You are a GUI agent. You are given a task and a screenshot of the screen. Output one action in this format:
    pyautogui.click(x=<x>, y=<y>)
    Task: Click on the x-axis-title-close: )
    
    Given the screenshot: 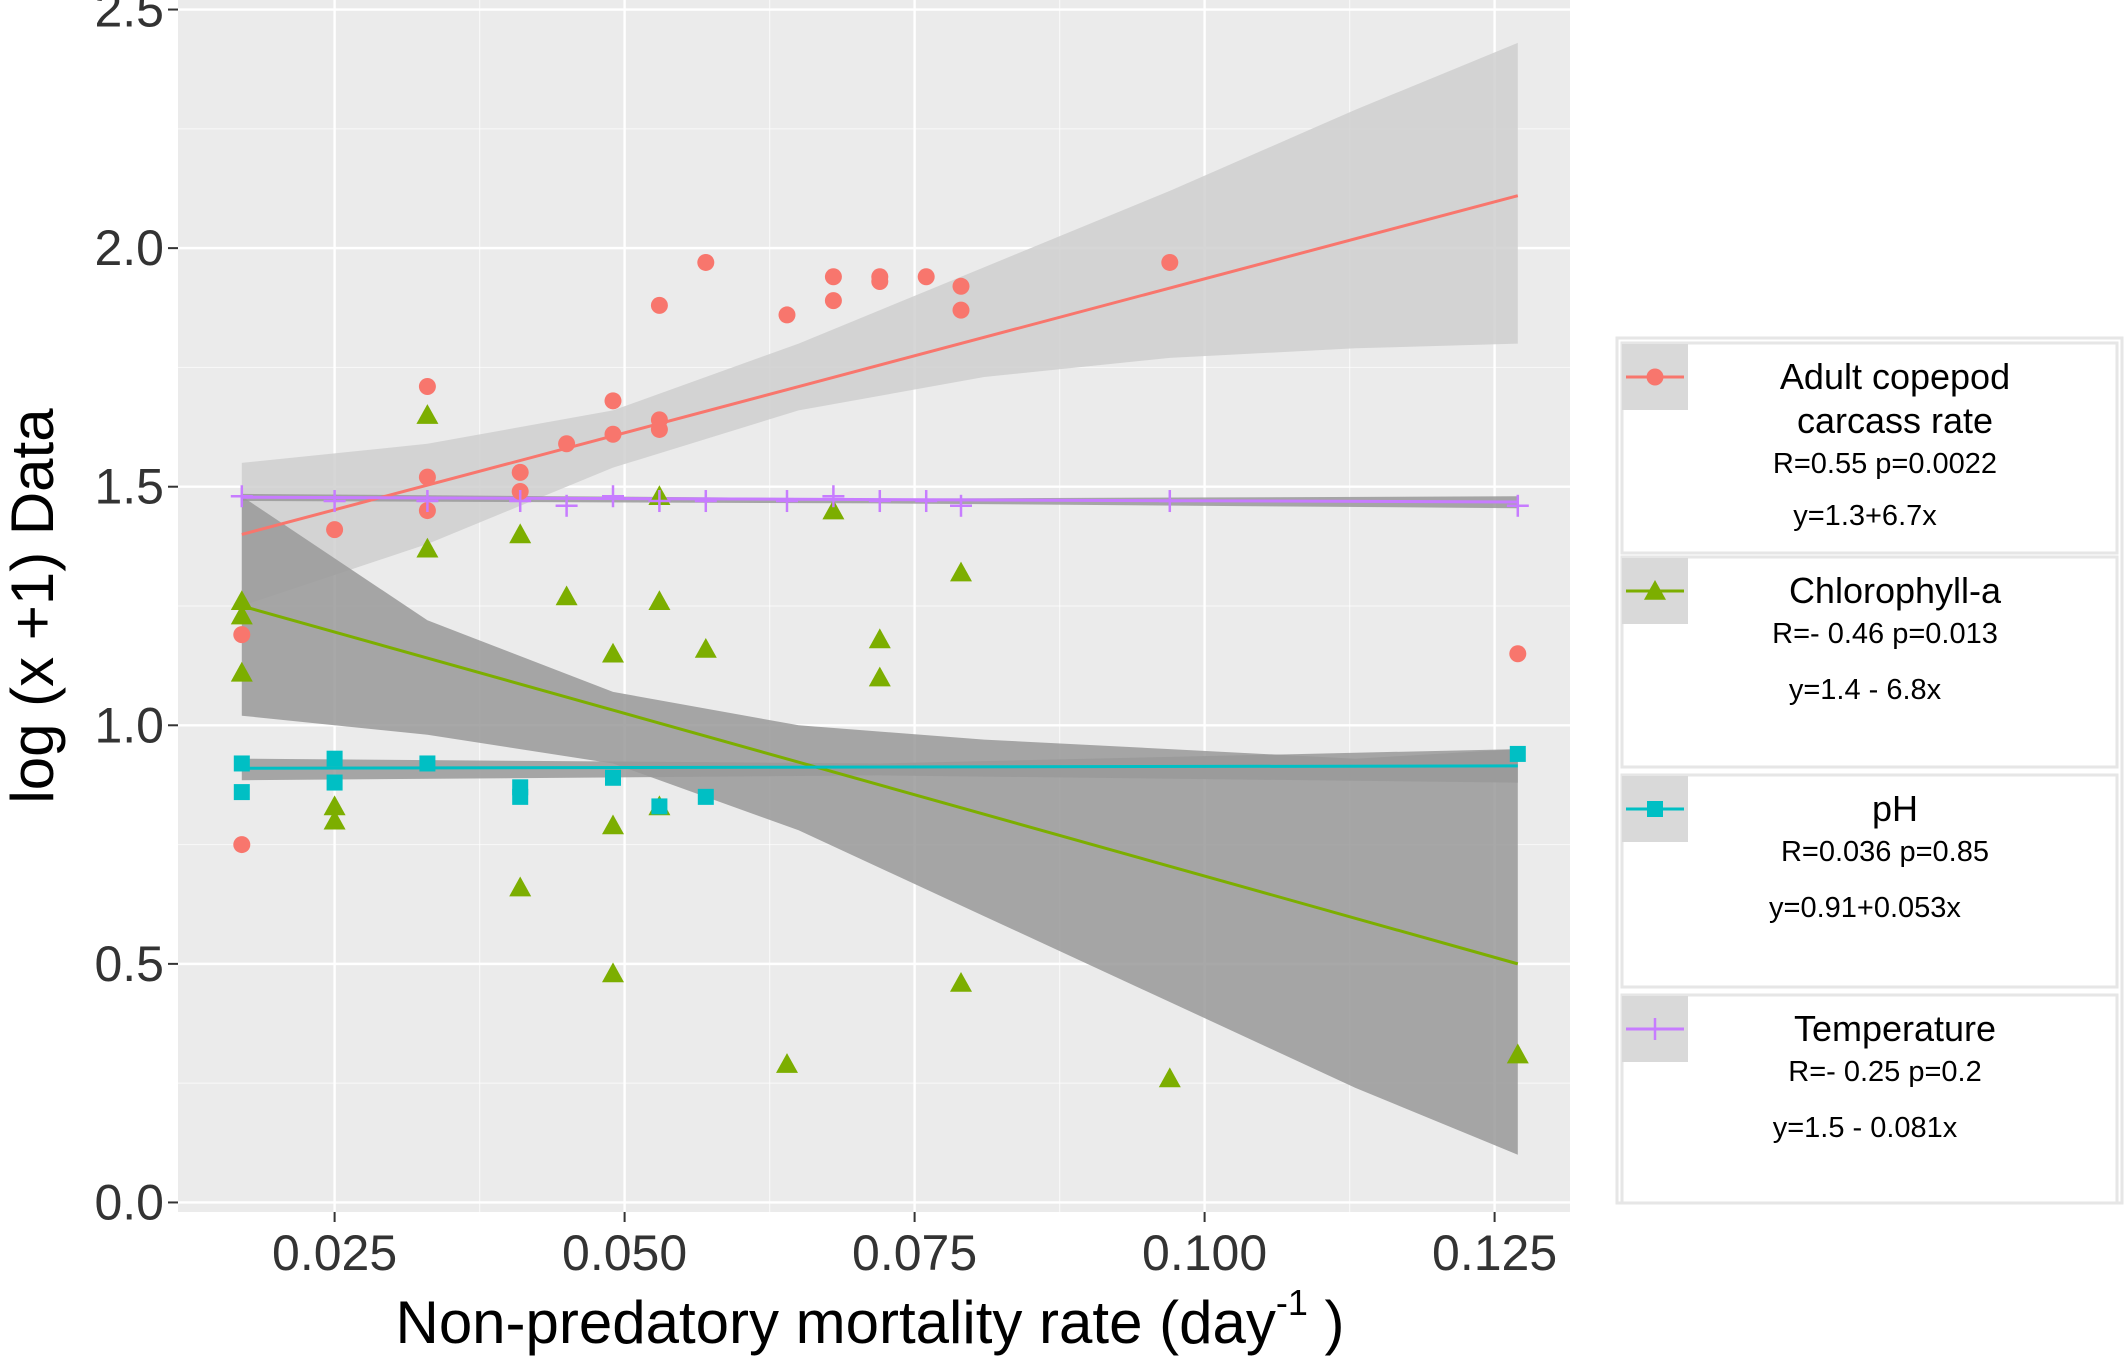 What is the action you would take?
    pyautogui.click(x=1326, y=1322)
    